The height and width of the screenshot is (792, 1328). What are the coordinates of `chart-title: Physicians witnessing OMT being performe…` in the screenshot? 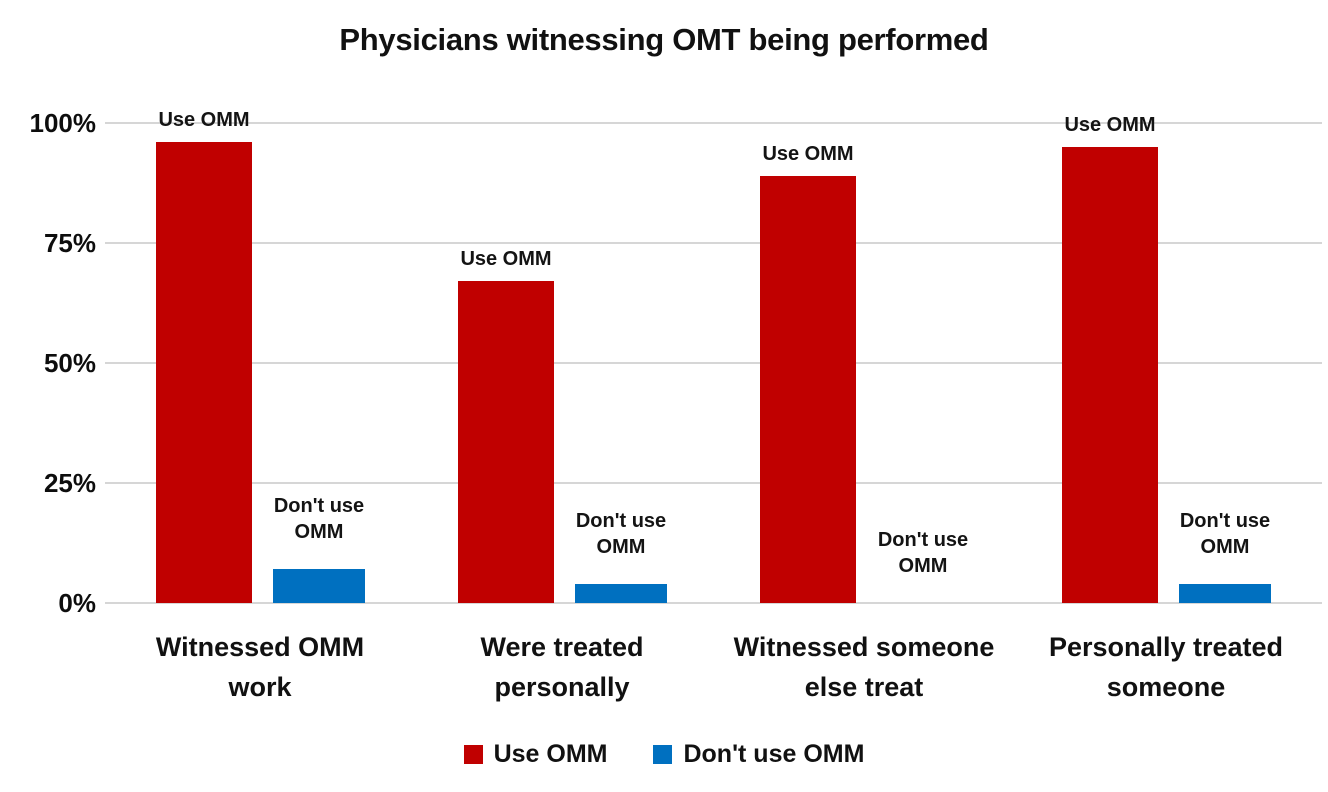 It's located at (664, 39).